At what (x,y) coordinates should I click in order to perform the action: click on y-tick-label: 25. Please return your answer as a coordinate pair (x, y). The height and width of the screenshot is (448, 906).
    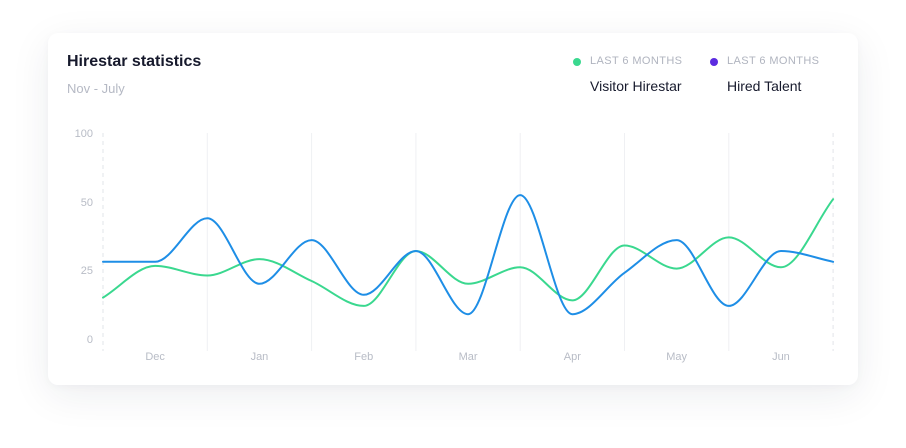
    Looking at the image, I should click on (87, 271).